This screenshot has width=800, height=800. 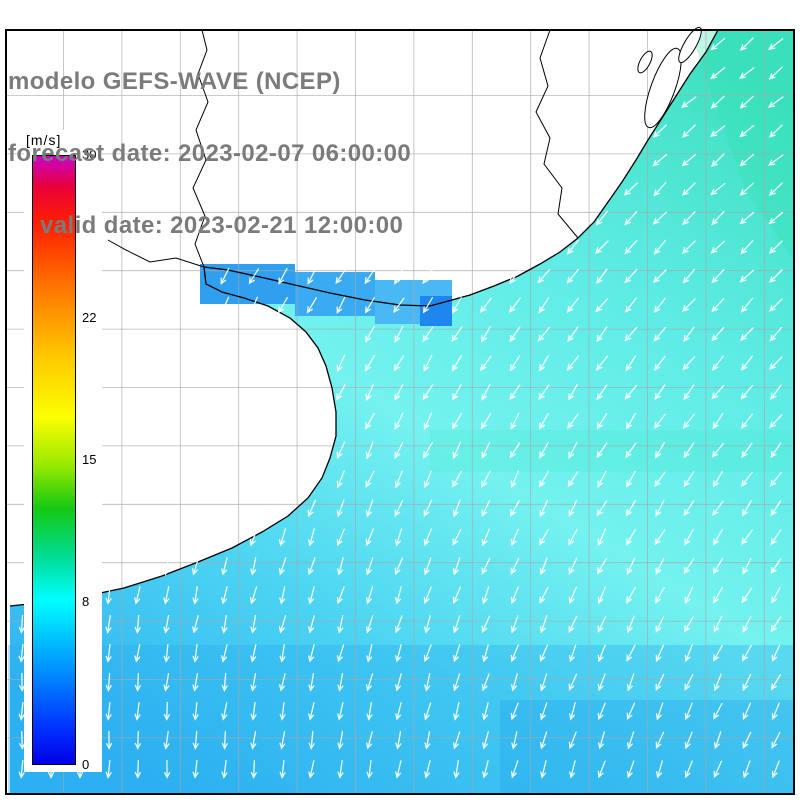 I want to click on model-title: modelo GEFS-WAVE (NCEP), so click(x=174, y=81).